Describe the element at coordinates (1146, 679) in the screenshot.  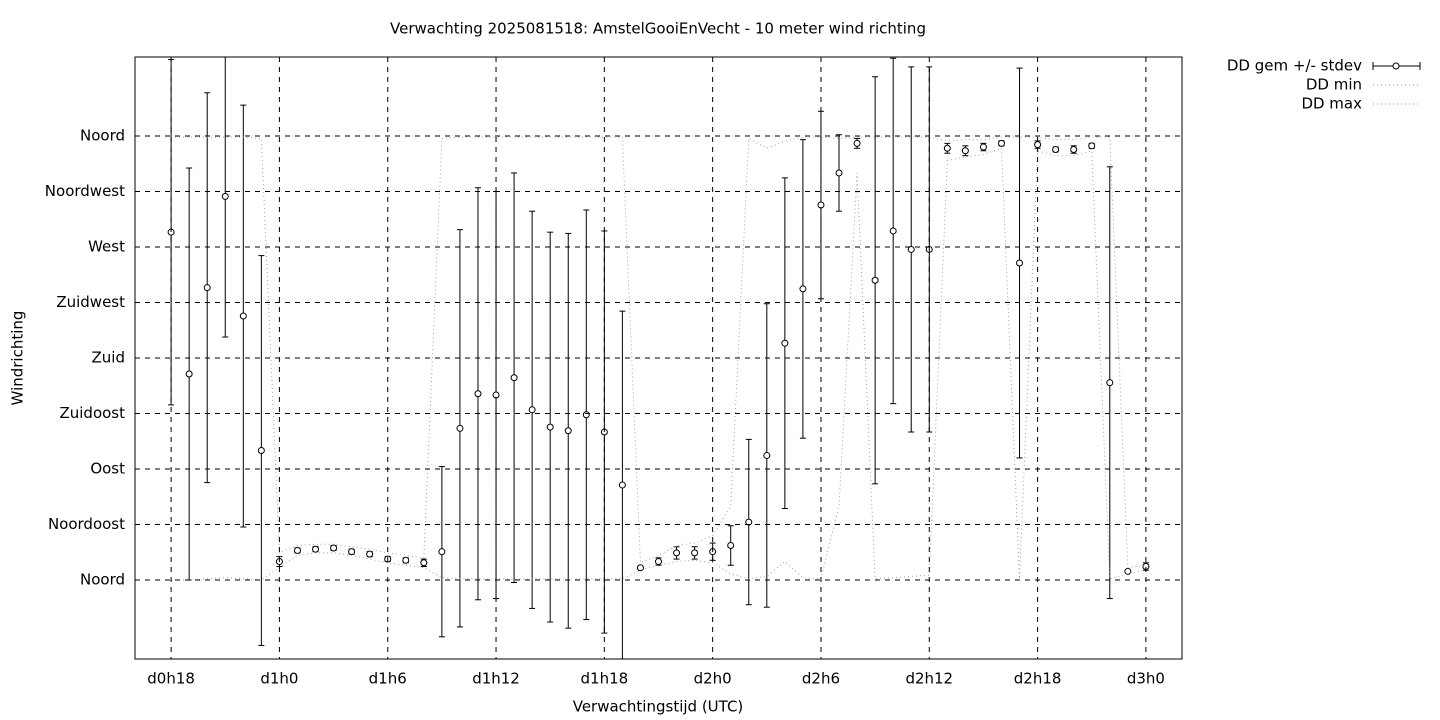
I see `x-tick-label: d3h0` at that location.